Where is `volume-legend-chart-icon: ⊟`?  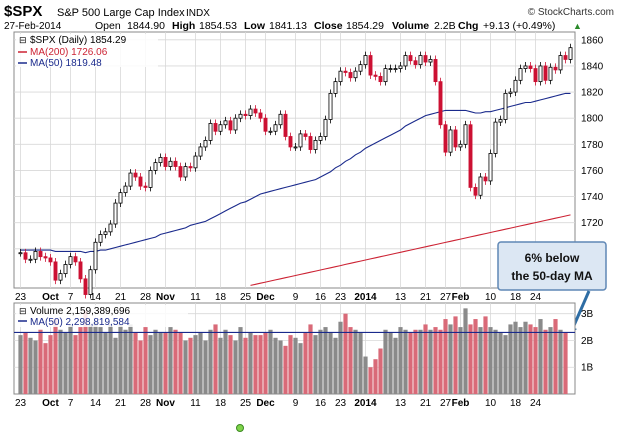 volume-legend-chart-icon: ⊟ is located at coordinates (23, 311).